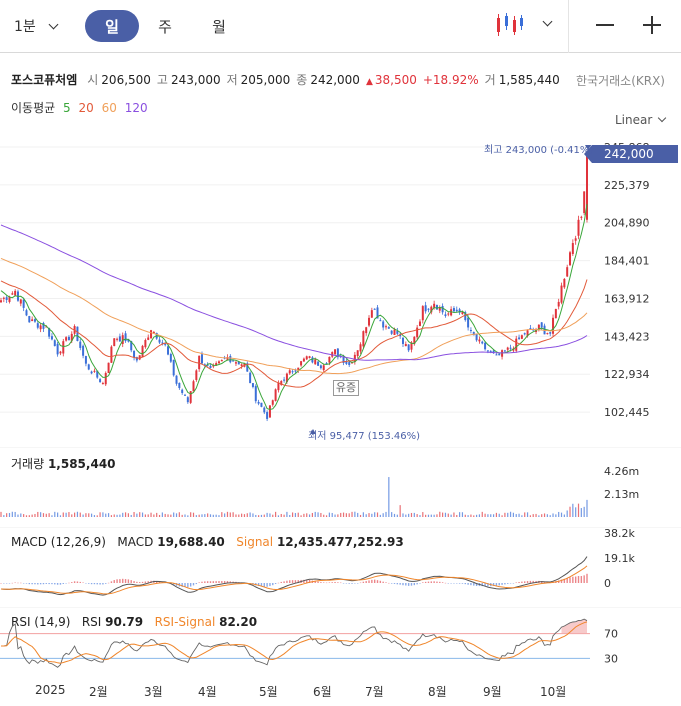  Describe the element at coordinates (437, 692) in the screenshot. I see `x-axis-label: 8월` at that location.